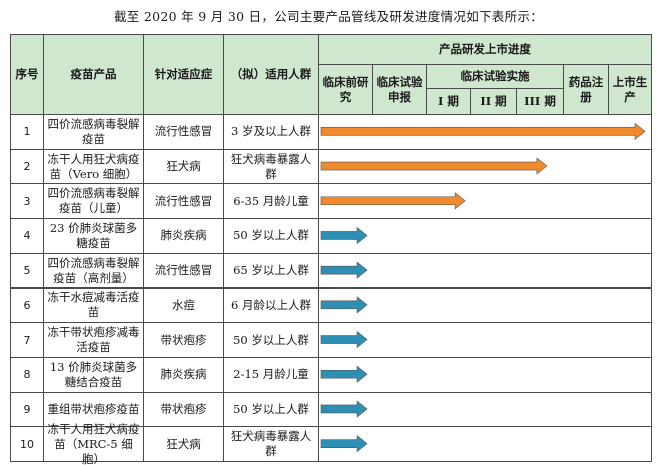 Image resolution: width=657 pixels, height=465 pixels. I want to click on table-caption: 截至 2020 年 9 月 30 日，公司主要产品管线及研发进度情况如下表所示：, so click(328, 16).